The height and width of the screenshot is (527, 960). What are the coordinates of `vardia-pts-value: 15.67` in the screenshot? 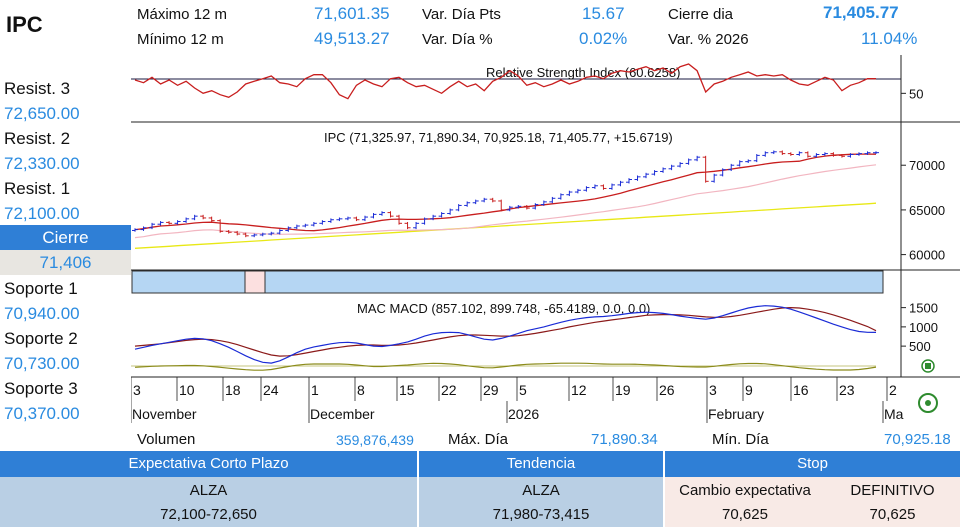 It's located at (603, 13).